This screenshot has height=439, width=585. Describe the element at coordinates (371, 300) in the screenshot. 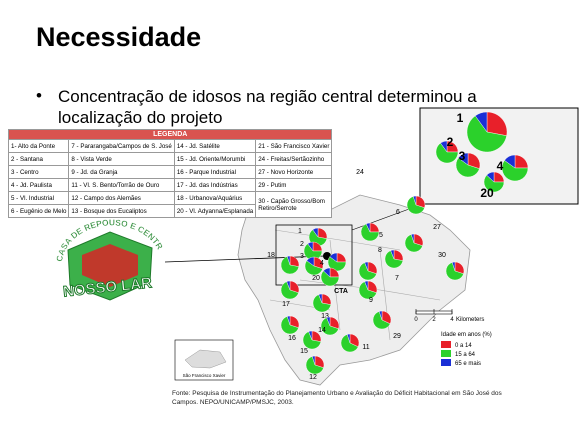

I see `district-label: 9` at that location.